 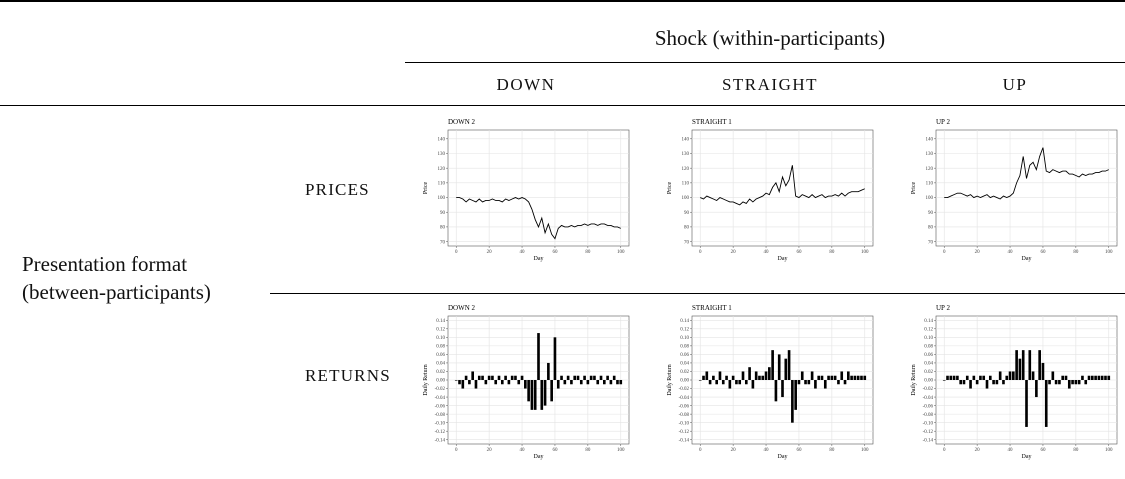 I want to click on column-label: UP, so click(x=1015, y=84).